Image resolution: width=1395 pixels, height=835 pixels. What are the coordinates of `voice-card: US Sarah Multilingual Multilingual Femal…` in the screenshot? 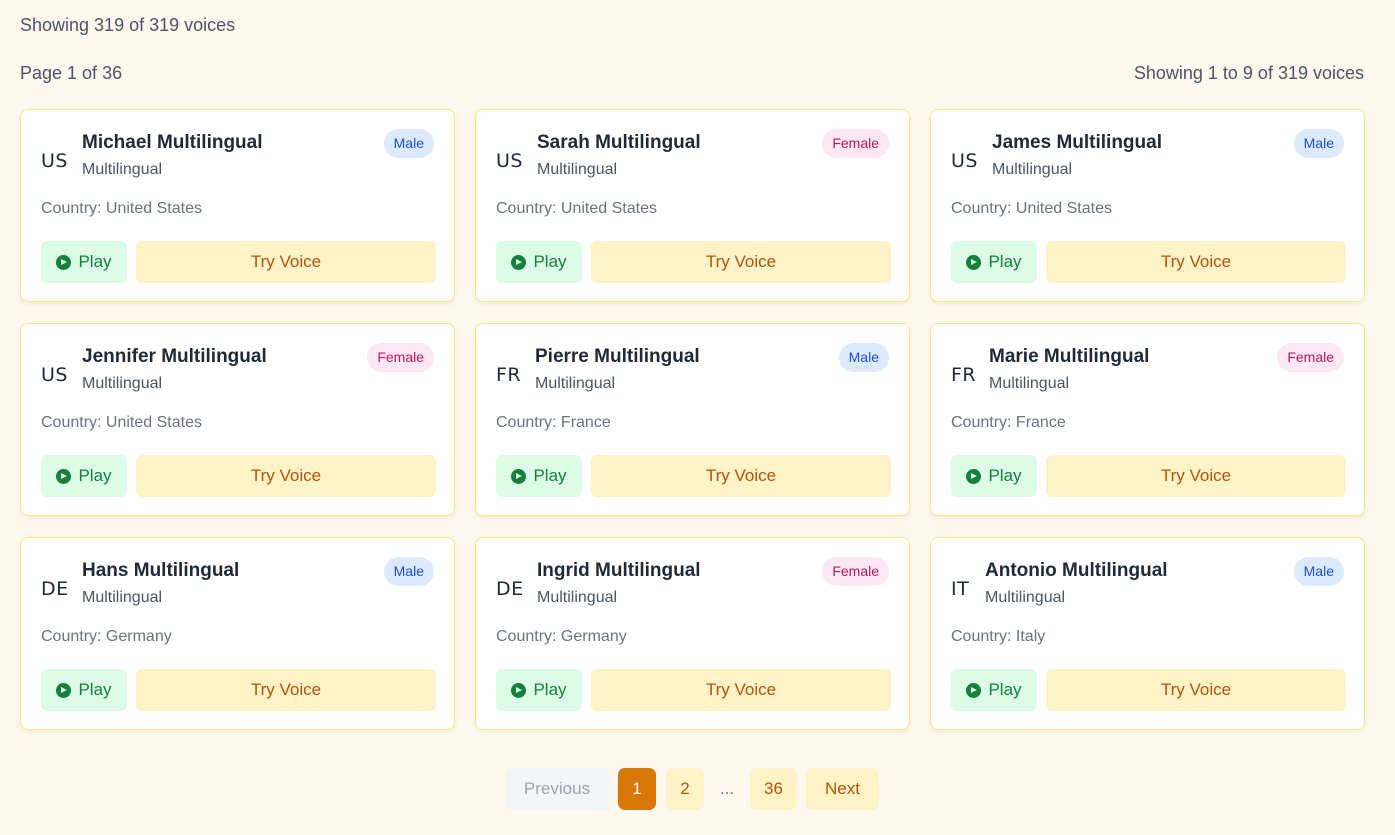 It's located at (692, 205).